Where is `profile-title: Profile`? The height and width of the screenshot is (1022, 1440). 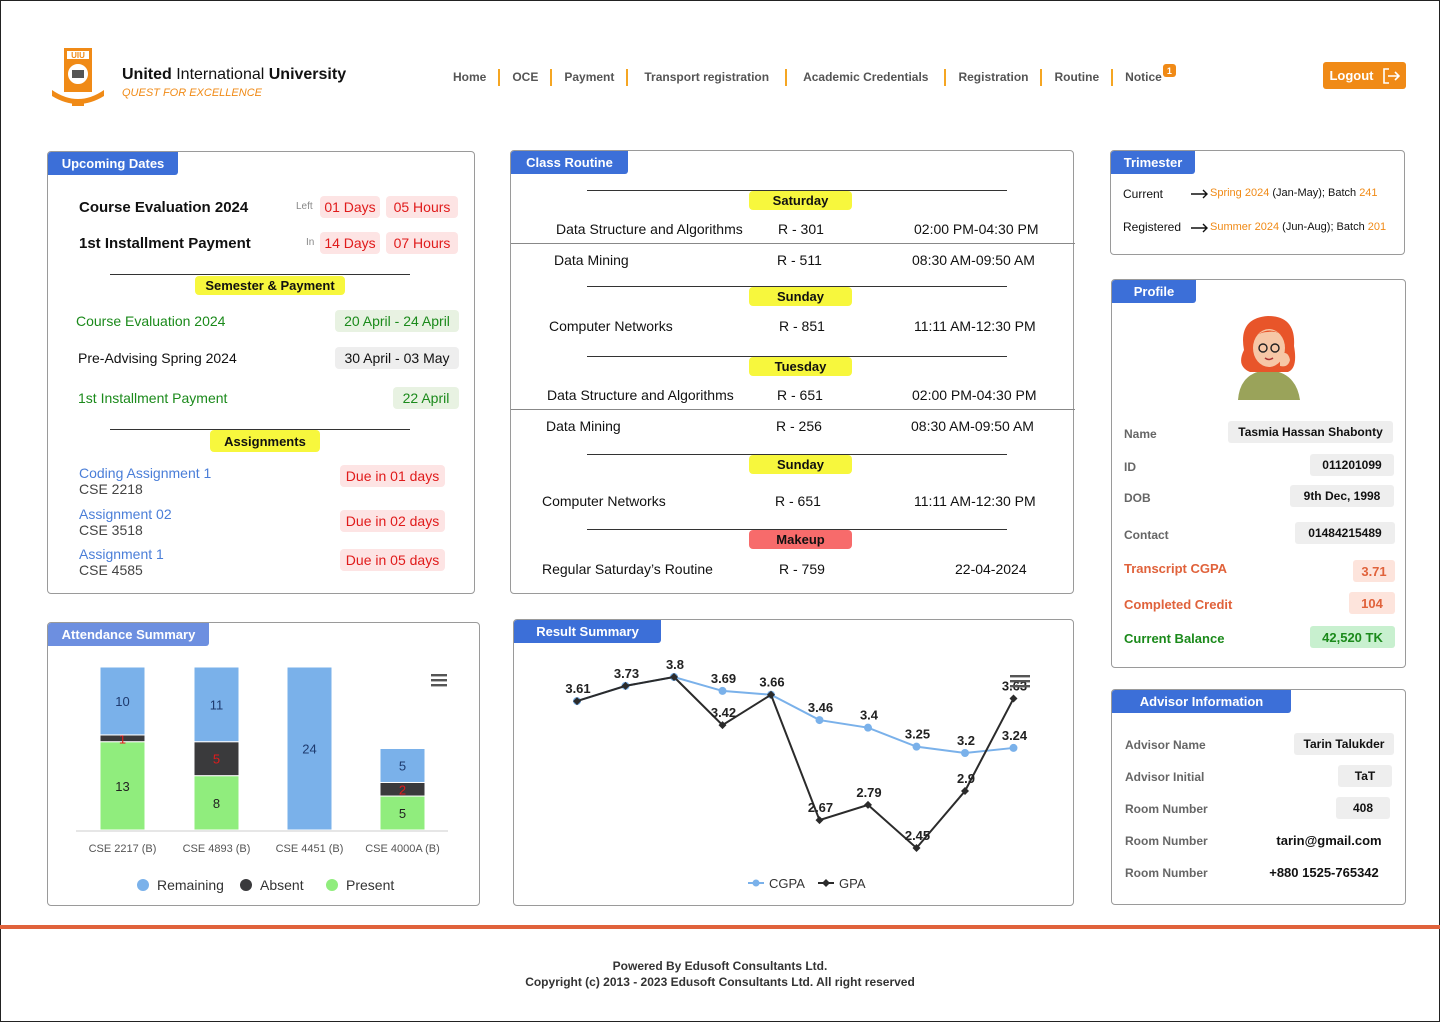
profile-title: Profile is located at coordinates (1154, 291).